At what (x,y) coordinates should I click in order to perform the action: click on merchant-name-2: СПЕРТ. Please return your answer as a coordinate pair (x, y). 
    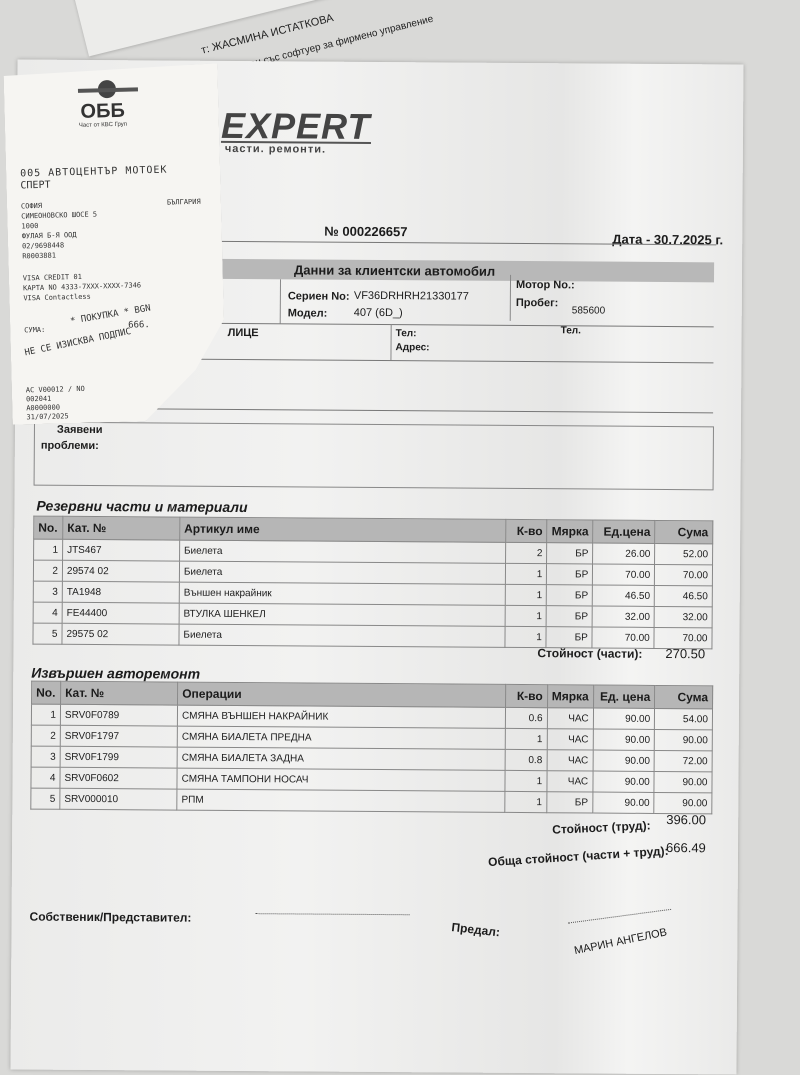
    Looking at the image, I should click on (35, 185).